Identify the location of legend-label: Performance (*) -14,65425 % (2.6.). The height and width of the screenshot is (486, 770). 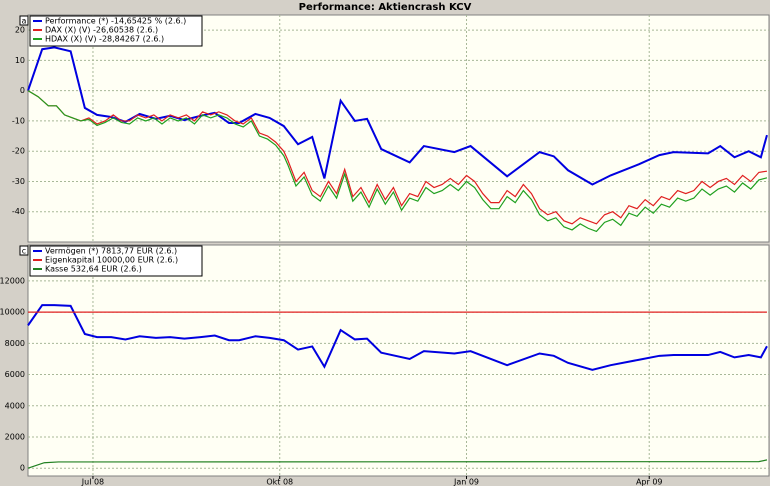
(115, 21).